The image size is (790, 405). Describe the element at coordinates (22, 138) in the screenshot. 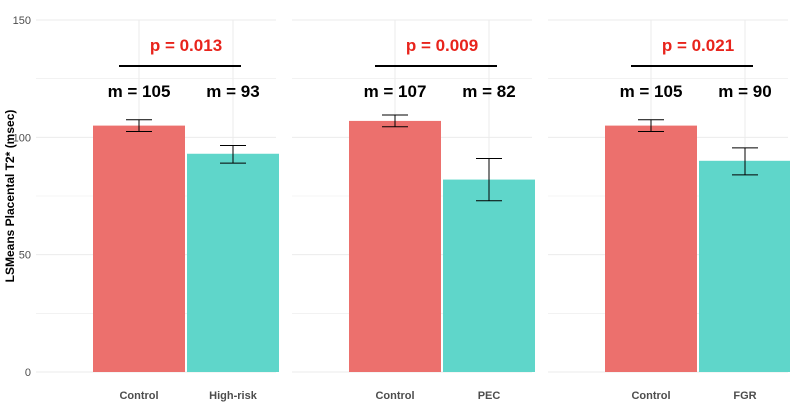

I see `y-tick-label: 100` at that location.